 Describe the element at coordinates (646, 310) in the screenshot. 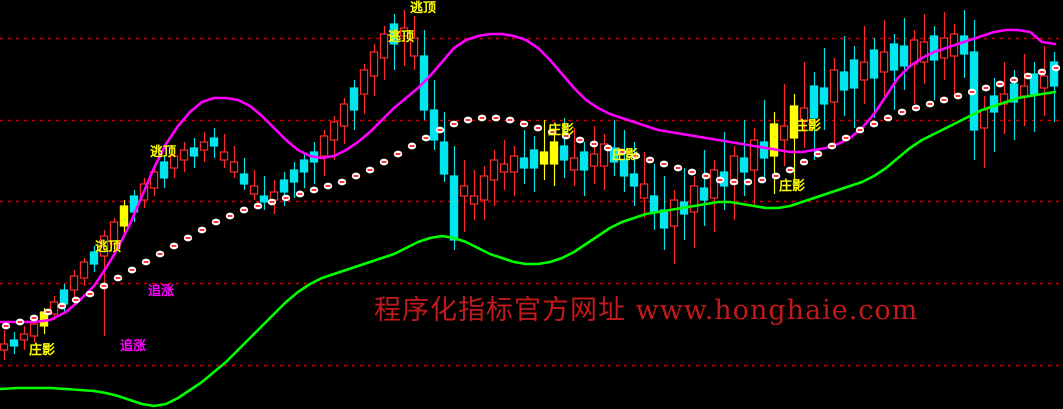

I see `watermark-text: 程序化指标官方网址 www.honghaie.com` at that location.